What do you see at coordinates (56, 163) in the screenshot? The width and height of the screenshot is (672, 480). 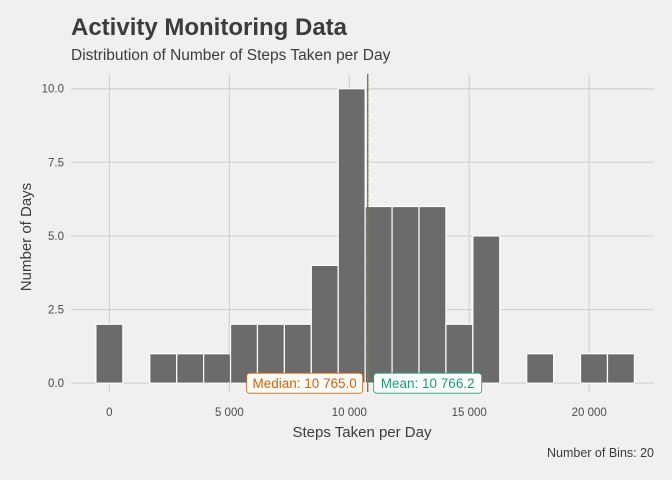 I see `y-tick-label: 7.5` at bounding box center [56, 163].